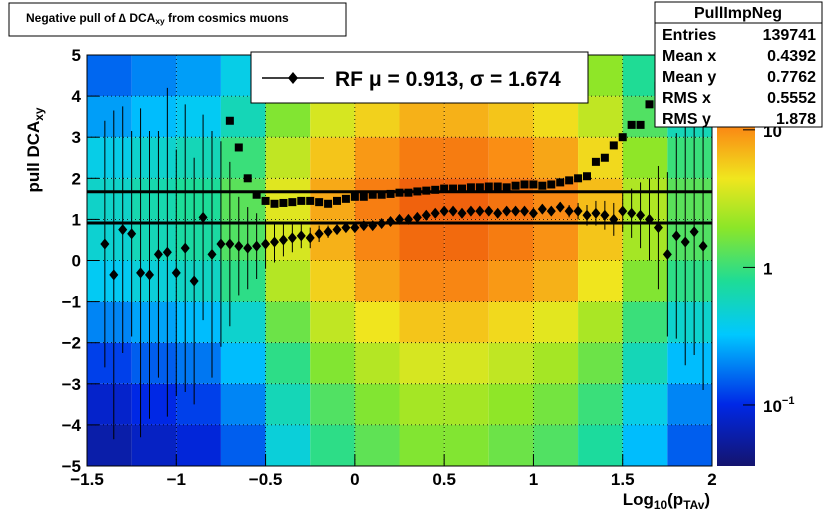 This screenshot has height=516, width=839. What do you see at coordinates (176, 479) in the screenshot?
I see `x-tick-label: −1` at bounding box center [176, 479].